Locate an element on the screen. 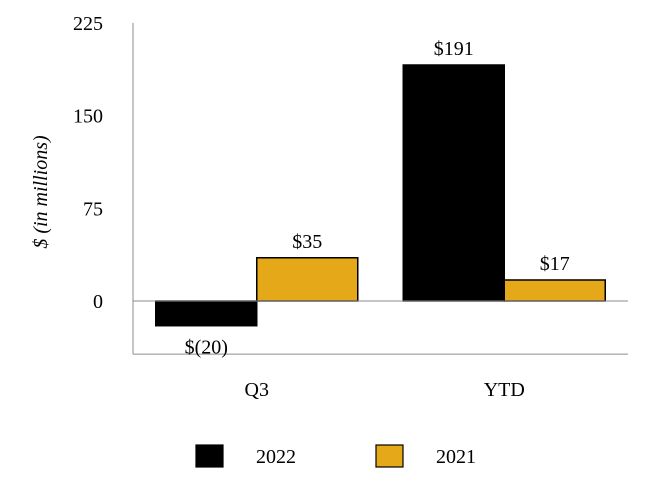  y-tick-label: 150 is located at coordinates (88, 117).